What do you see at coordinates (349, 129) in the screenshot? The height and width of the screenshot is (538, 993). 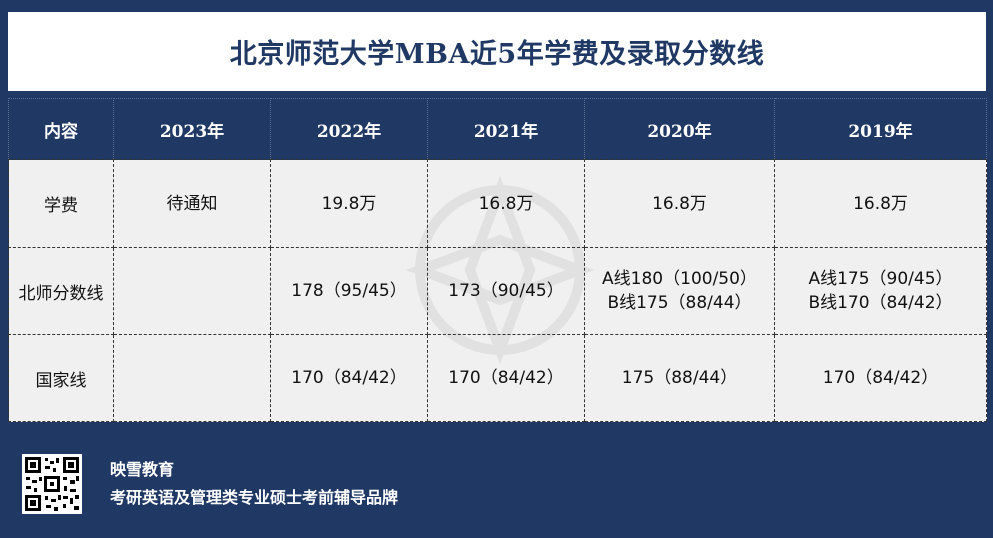 I see `header-2022: 2022年` at bounding box center [349, 129].